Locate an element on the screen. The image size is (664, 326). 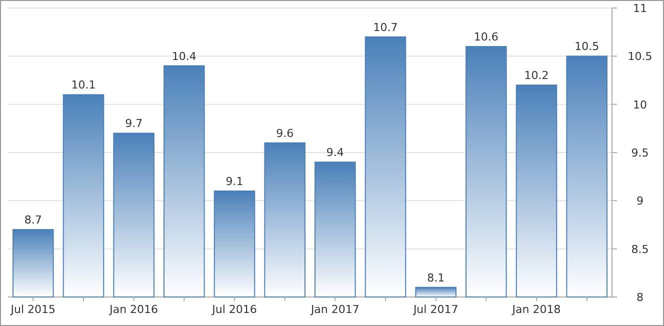
y-tick-label: 9 is located at coordinates (640, 201).